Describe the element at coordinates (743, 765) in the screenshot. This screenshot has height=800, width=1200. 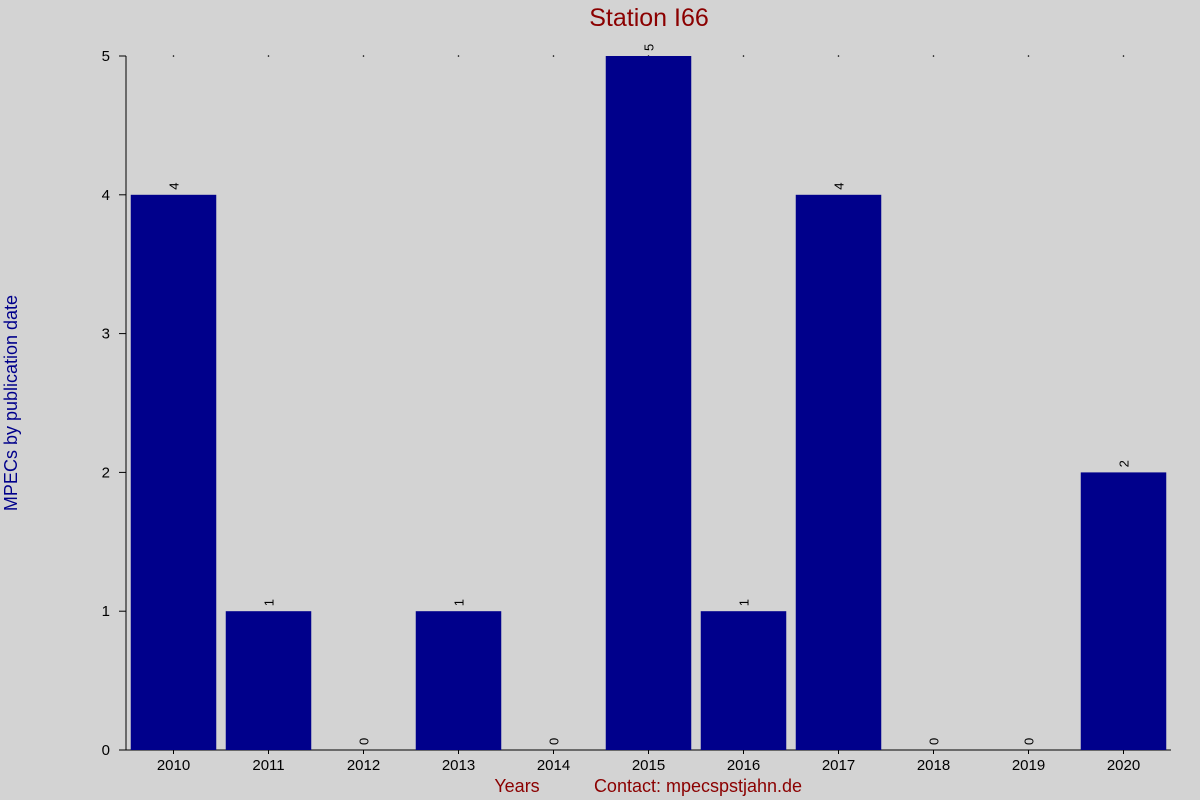
I see `x-tick-label: 2016` at that location.